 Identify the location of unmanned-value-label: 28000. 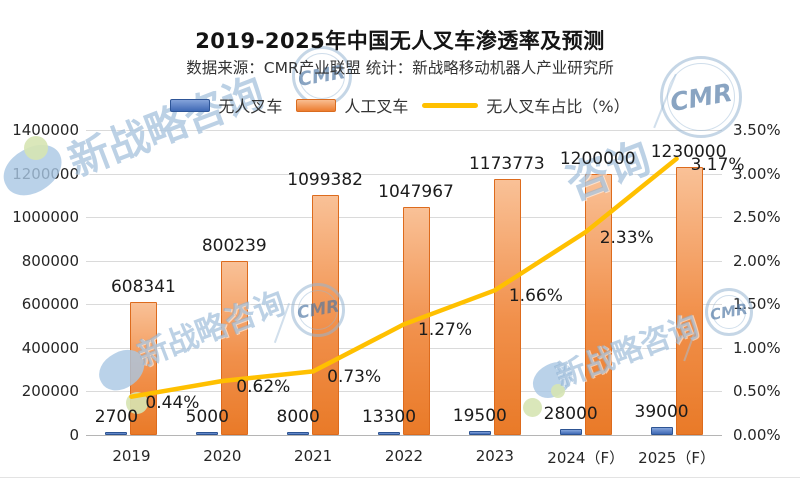
(570, 413).